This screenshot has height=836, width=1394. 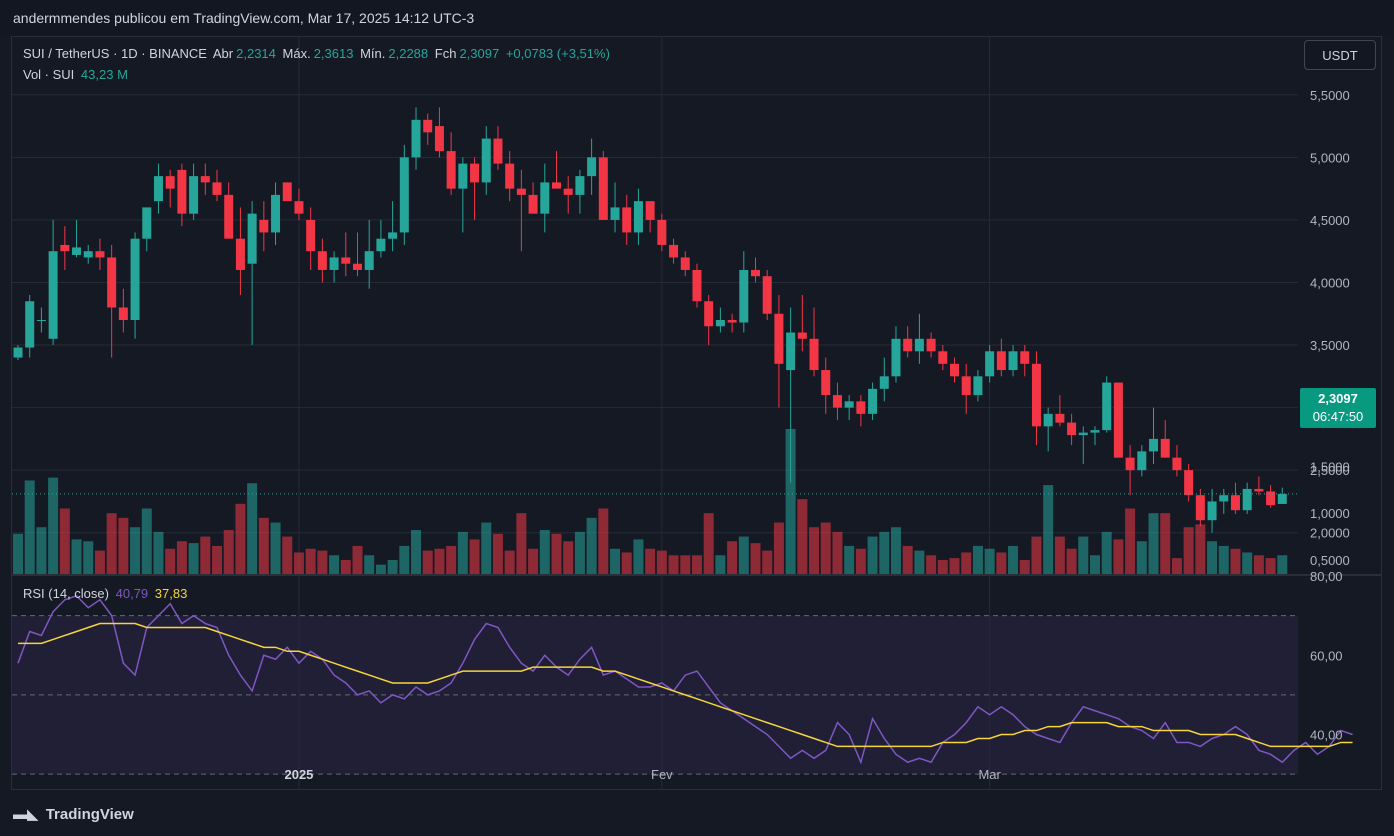 What do you see at coordinates (1338, 416) in the screenshot?
I see `bar-countdown: 06:47:50` at bounding box center [1338, 416].